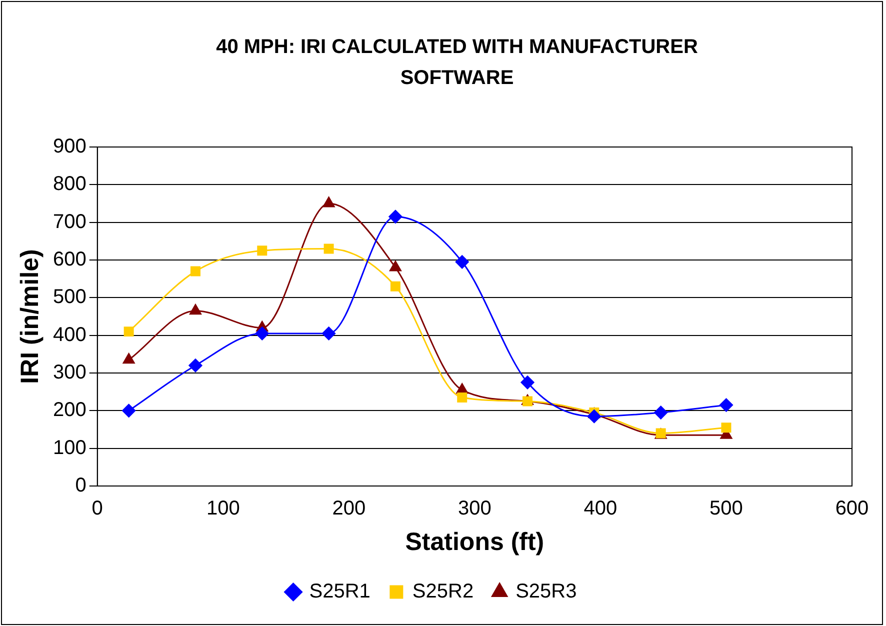 The height and width of the screenshot is (626, 886). Describe the element at coordinates (97, 509) in the screenshot. I see `x-tick-label: 0` at that location.